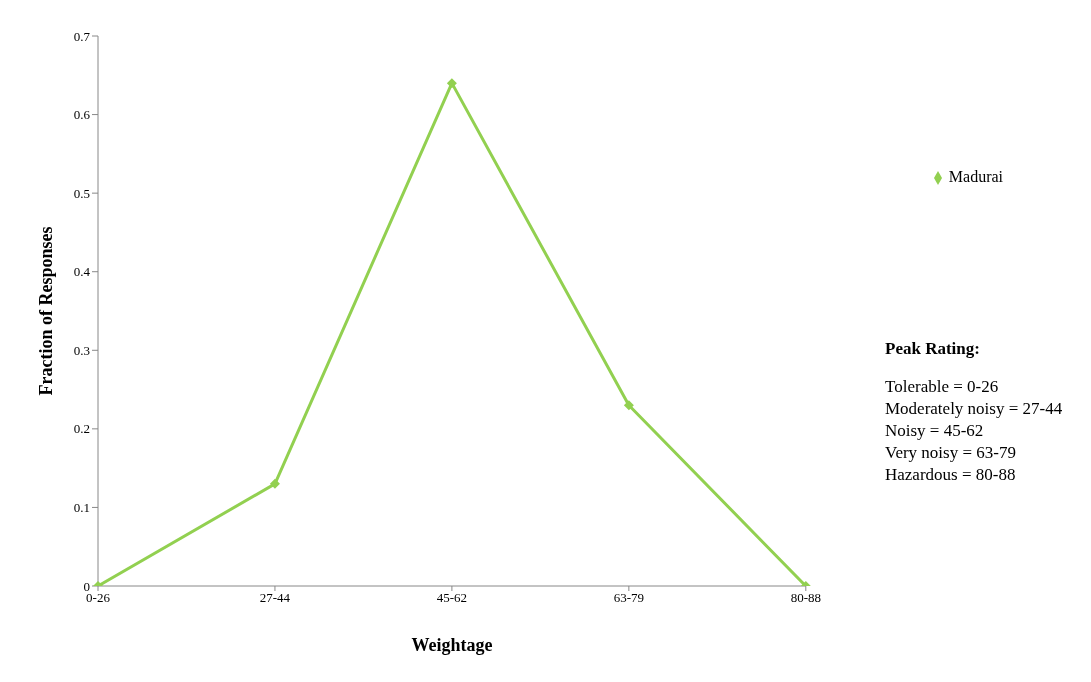 The width and height of the screenshot is (1091, 682). I want to click on y-axis-title: Fraction of Responses, so click(46, 311).